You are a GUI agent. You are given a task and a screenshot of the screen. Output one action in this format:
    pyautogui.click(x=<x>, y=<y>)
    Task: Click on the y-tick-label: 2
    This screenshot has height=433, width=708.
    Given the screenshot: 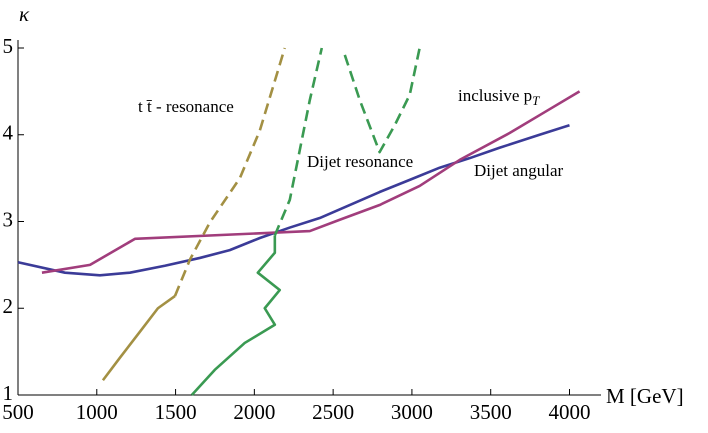 What is the action you would take?
    pyautogui.click(x=8, y=306)
    